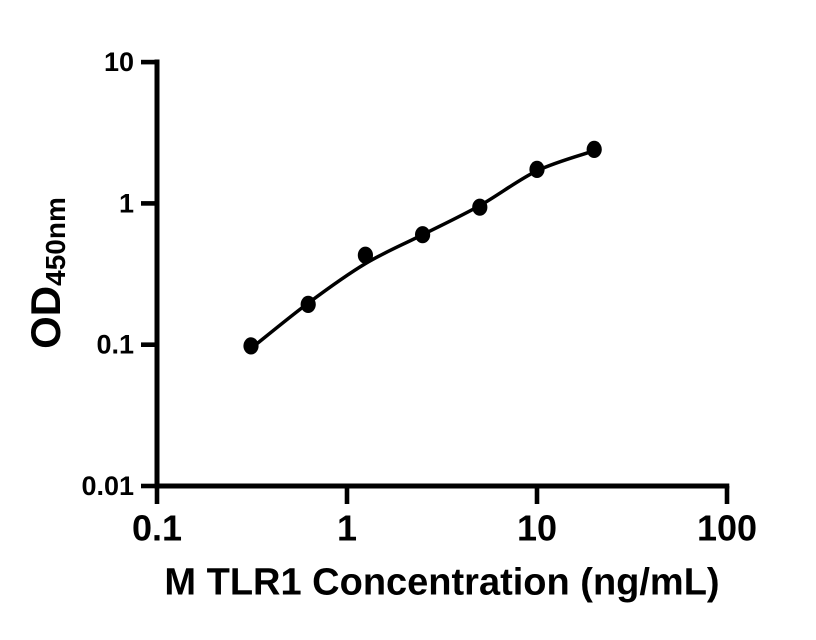 This screenshot has height=640, width=816. Describe the element at coordinates (727, 528) in the screenshot. I see `x-tick-label: 100` at that location.